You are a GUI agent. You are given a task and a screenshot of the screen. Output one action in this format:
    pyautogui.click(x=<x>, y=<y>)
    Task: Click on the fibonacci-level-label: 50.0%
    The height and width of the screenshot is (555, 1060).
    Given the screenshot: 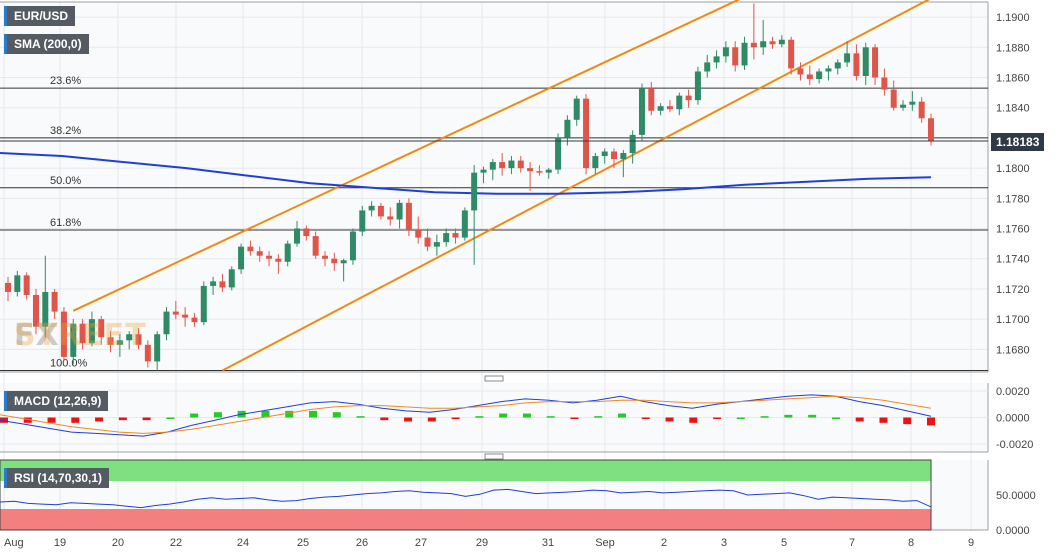 What is the action you would take?
    pyautogui.click(x=65, y=181)
    